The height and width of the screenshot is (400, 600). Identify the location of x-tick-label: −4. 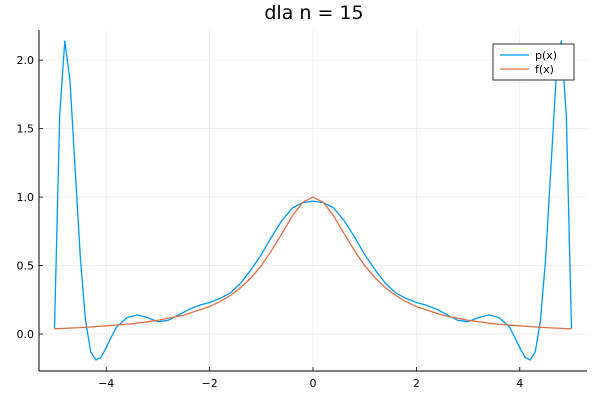
(106, 383).